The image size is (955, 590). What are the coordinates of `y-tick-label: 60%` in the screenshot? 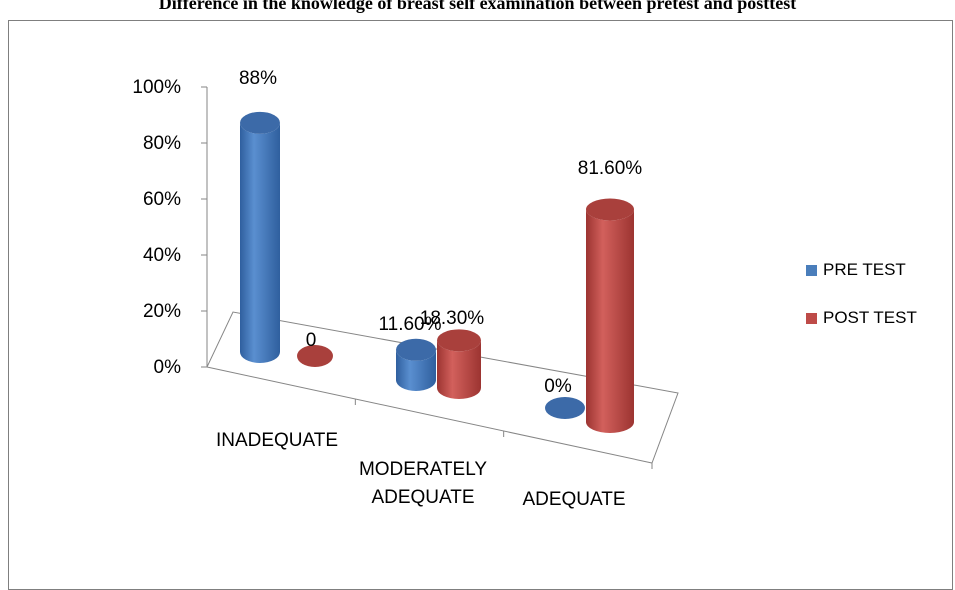 It's located at (162, 199).